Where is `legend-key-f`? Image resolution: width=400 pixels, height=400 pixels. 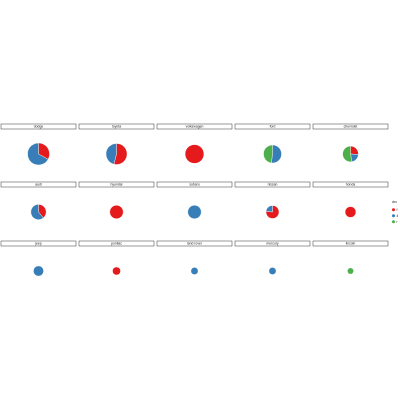
legend-key-f is located at coordinates (393, 210).